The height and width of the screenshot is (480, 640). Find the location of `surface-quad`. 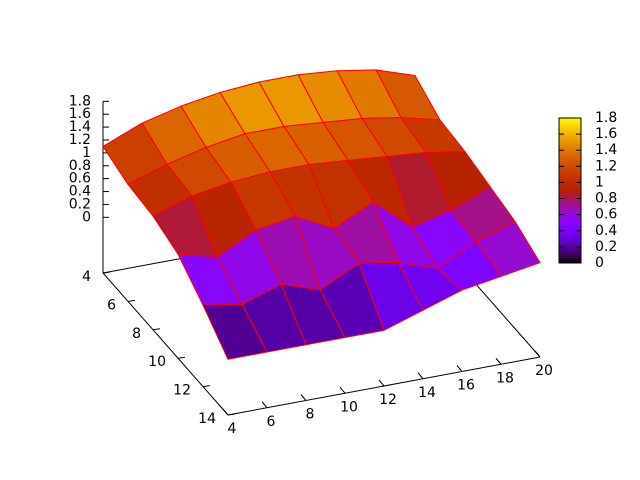

surface-quad is located at coordinates (235, 331).